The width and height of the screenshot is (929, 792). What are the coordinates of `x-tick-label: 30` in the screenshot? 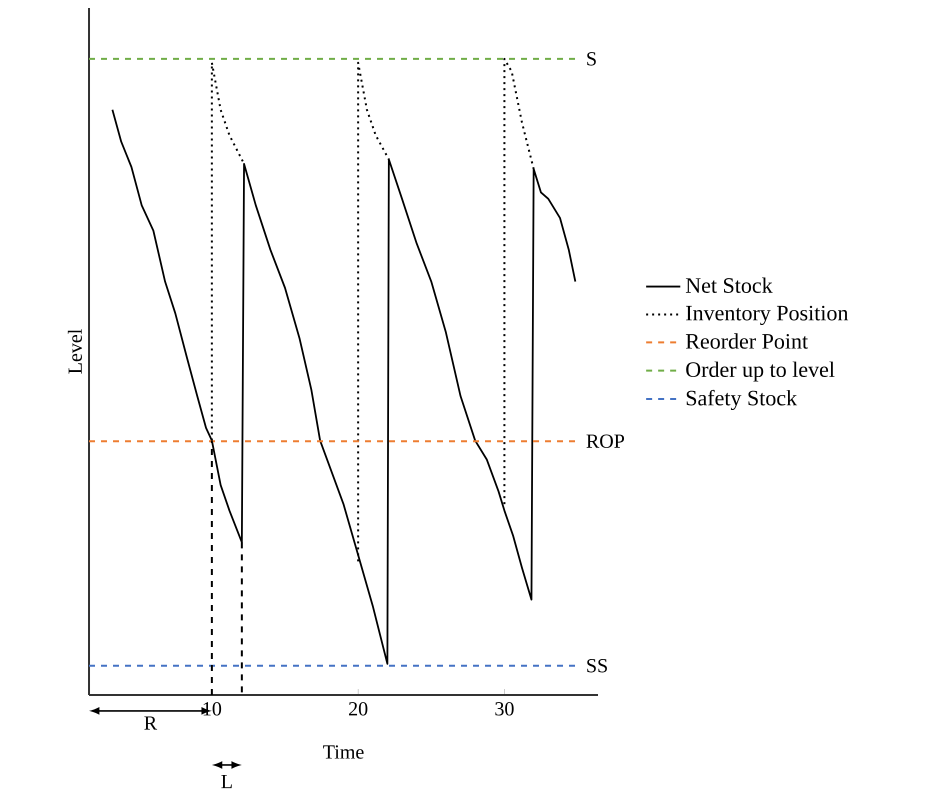 It's located at (504, 709).